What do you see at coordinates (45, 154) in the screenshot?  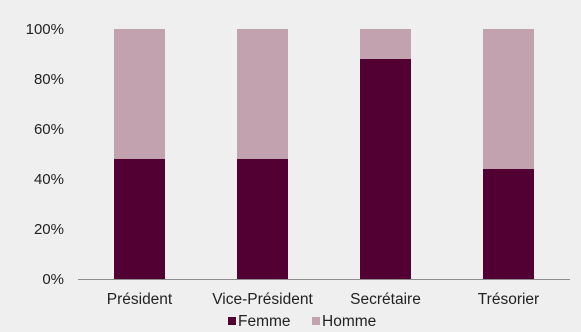 I see `y-axis-tick-labels: 0% 20% 40% 60% 80% 100%` at bounding box center [45, 154].